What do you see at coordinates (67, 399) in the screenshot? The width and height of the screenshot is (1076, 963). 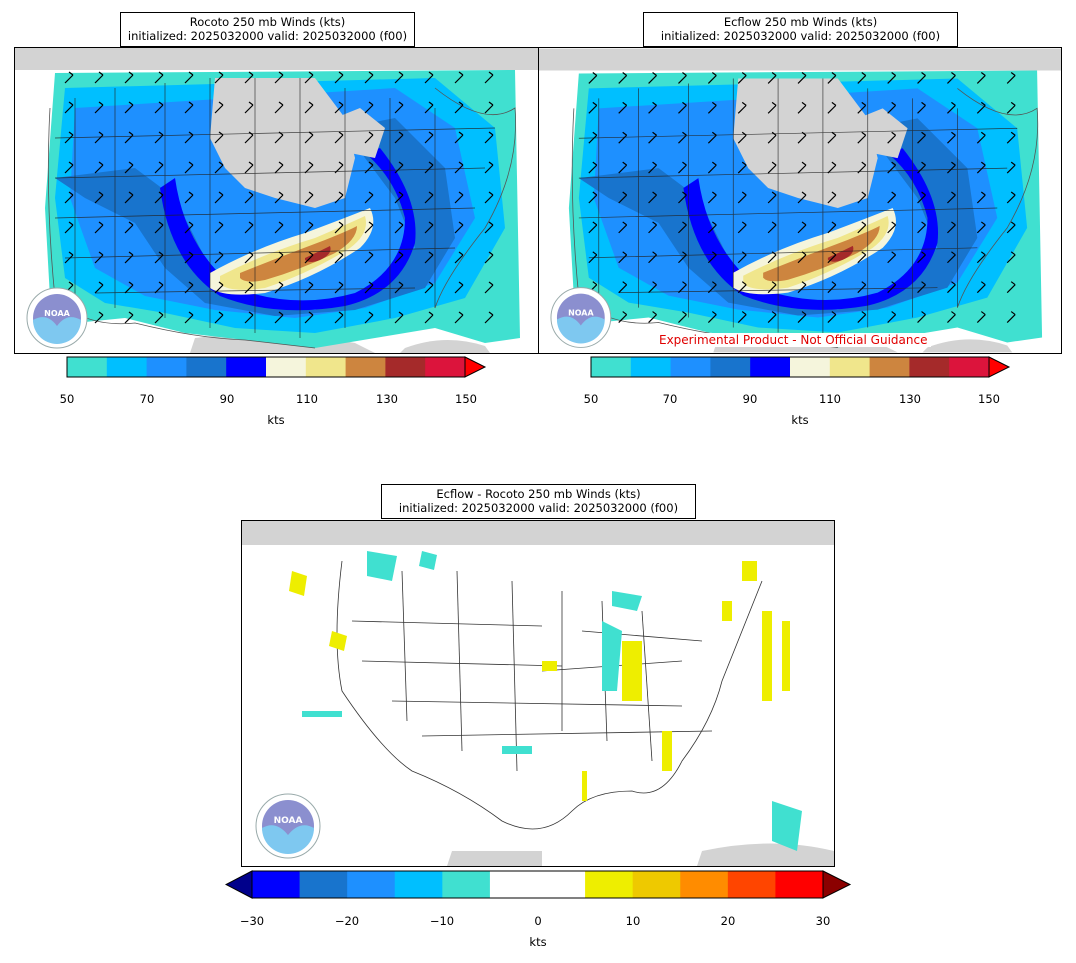 I see `rocoto-tick-0: 50` at bounding box center [67, 399].